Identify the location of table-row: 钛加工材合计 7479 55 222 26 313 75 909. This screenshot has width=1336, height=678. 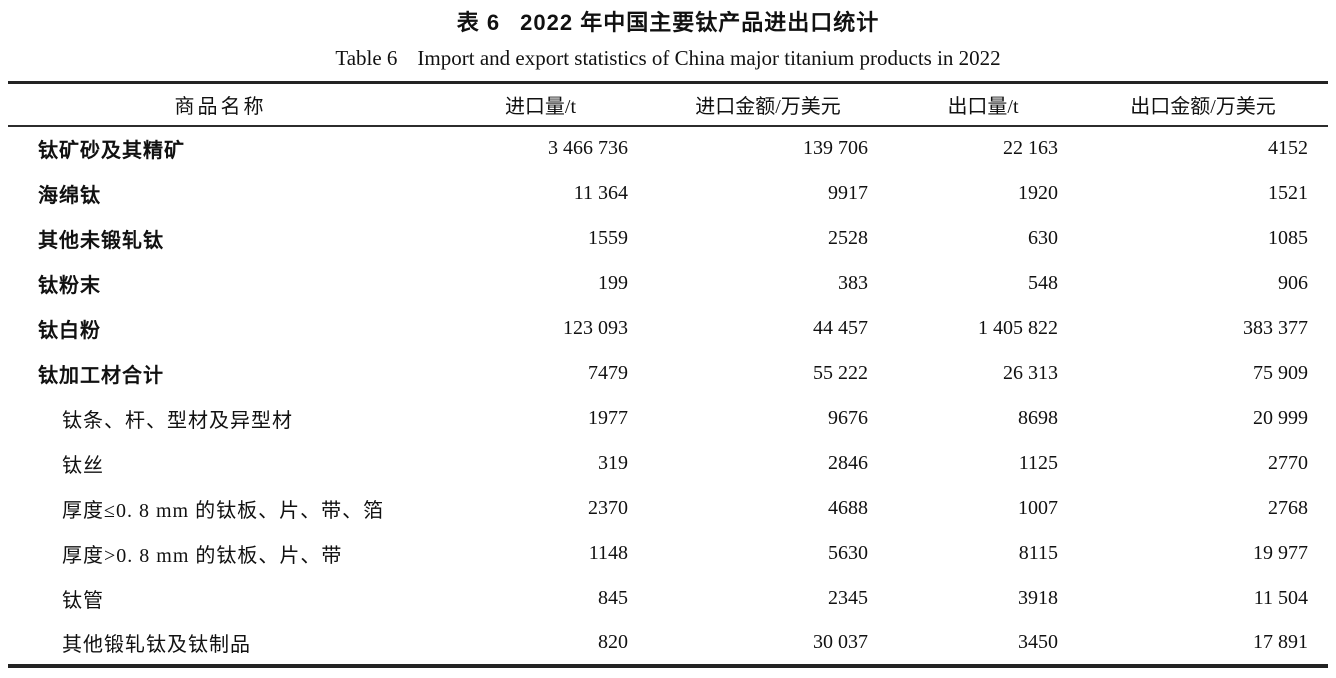
(668, 373).